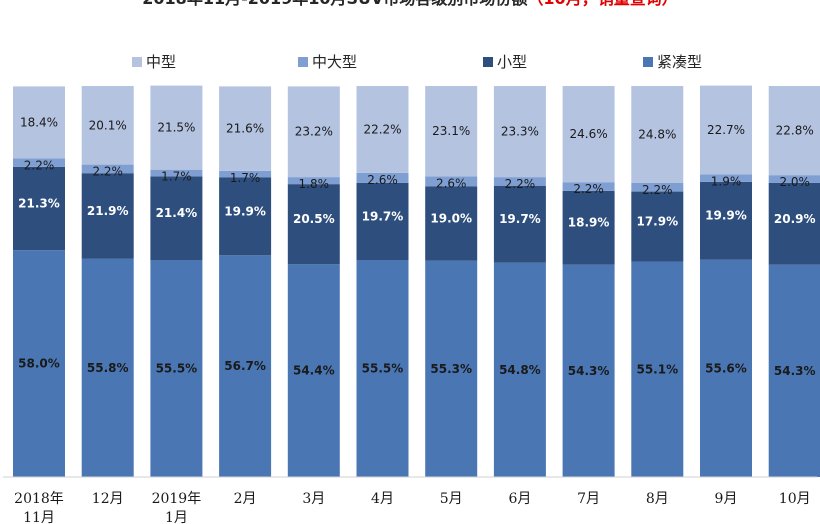 The image size is (820, 524). Describe the element at coordinates (314, 132) in the screenshot. I see `data-label: 23.2%` at that location.